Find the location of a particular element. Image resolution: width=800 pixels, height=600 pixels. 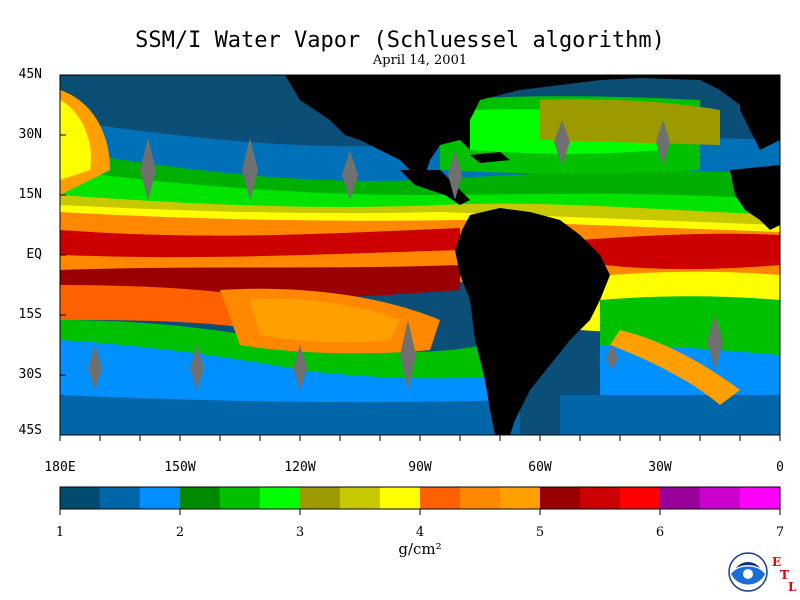

etl-letter: L is located at coordinates (792, 587).